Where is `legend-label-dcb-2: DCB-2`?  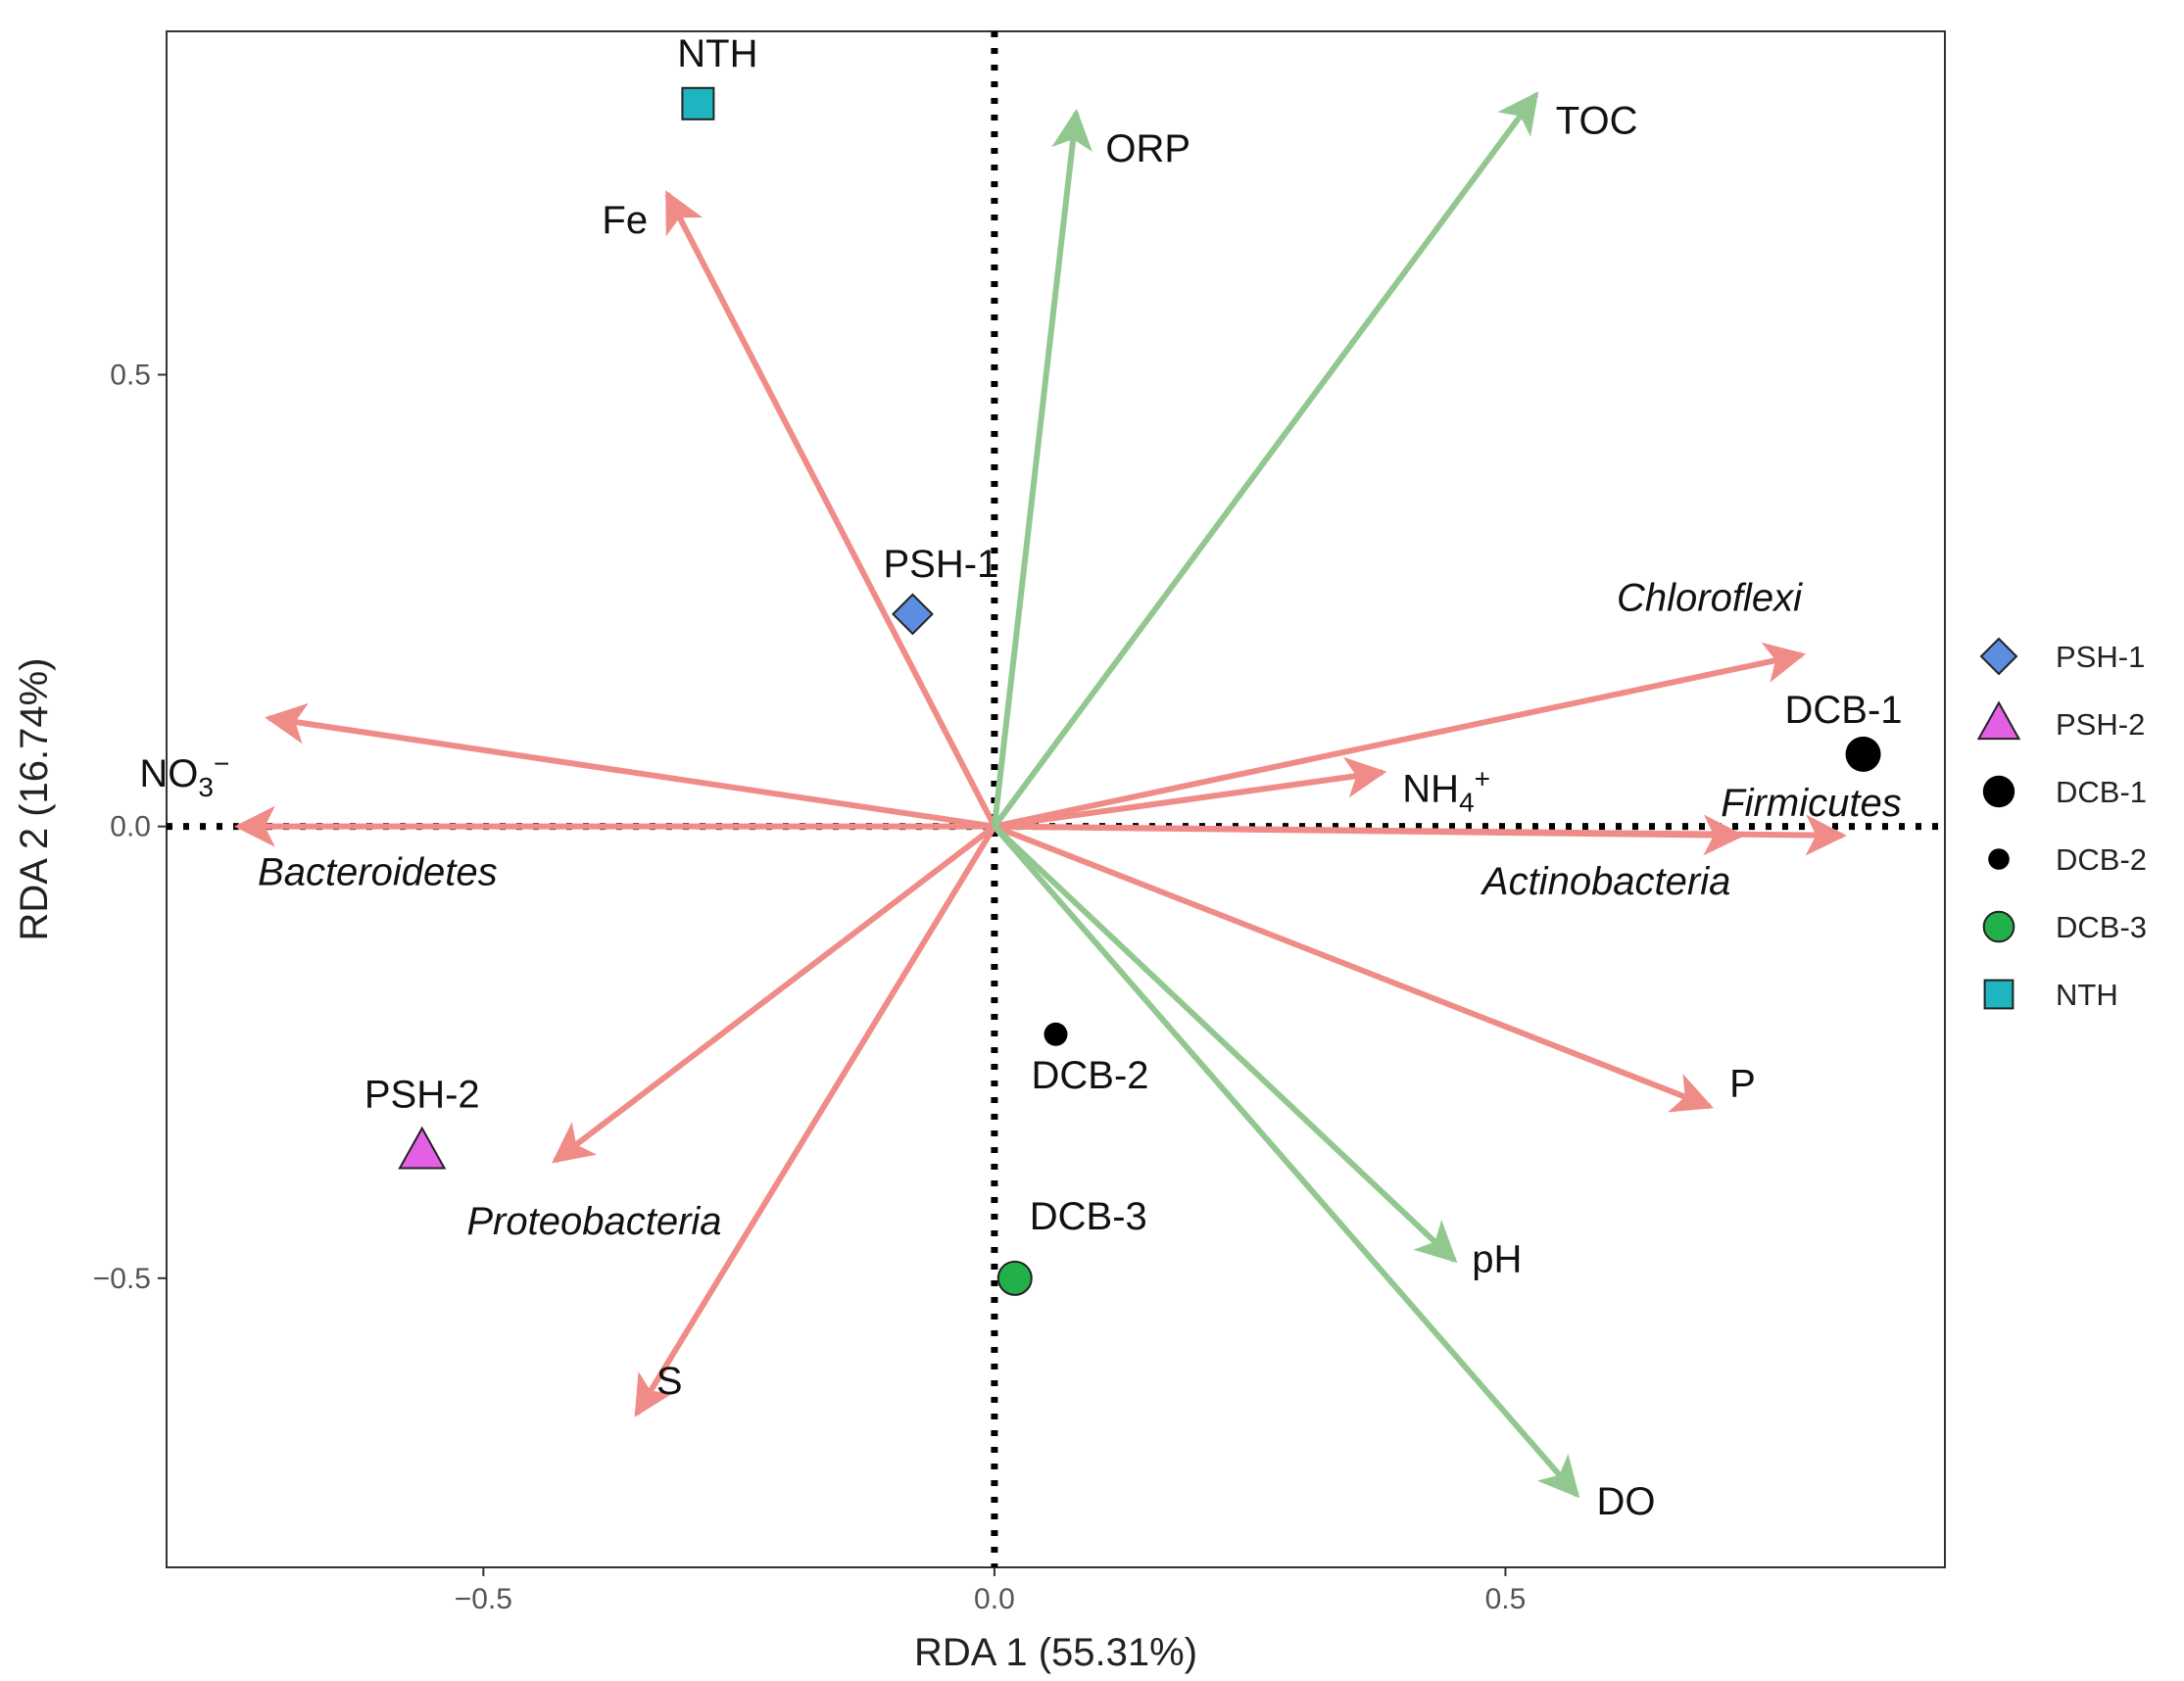
legend-label-dcb-2: DCB-2 is located at coordinates (2101, 860).